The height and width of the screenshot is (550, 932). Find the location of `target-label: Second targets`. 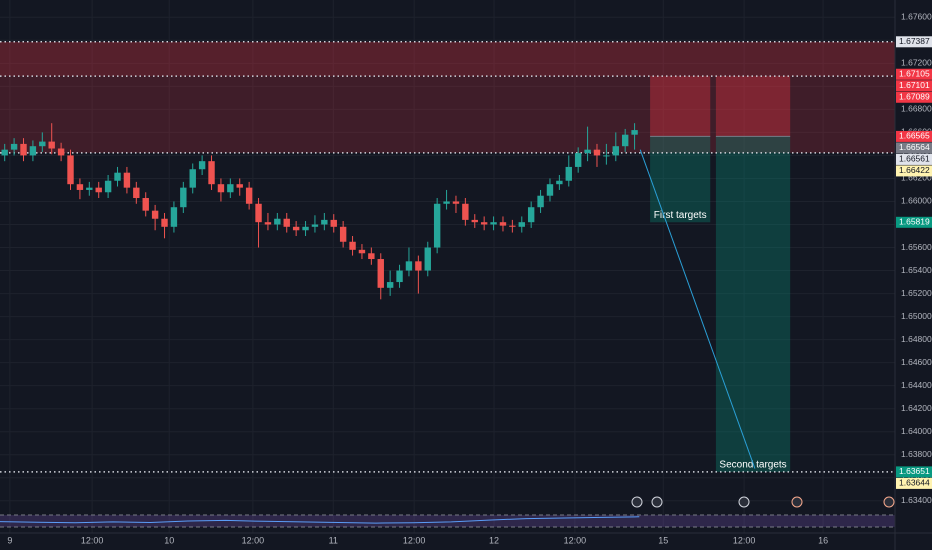

target-label: Second targets is located at coordinates (752, 465).